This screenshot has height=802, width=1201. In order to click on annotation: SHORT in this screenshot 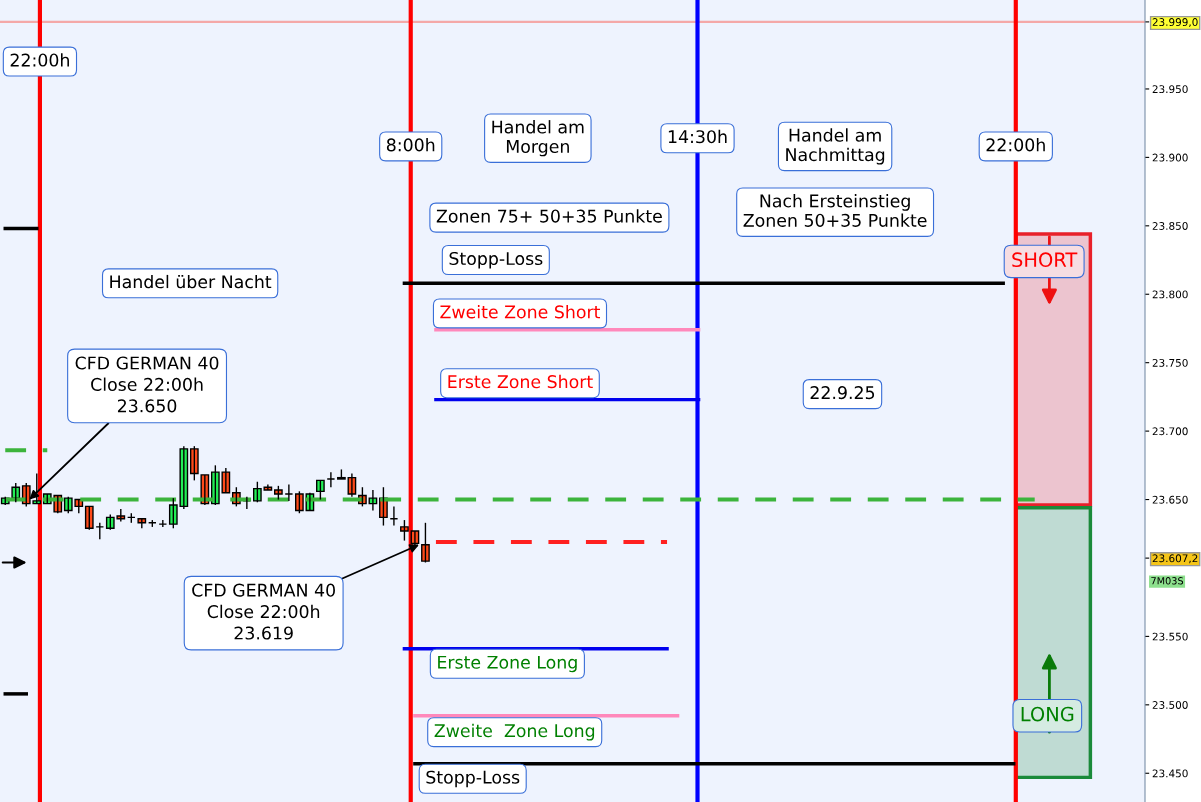, I will do `click(1045, 260)`.